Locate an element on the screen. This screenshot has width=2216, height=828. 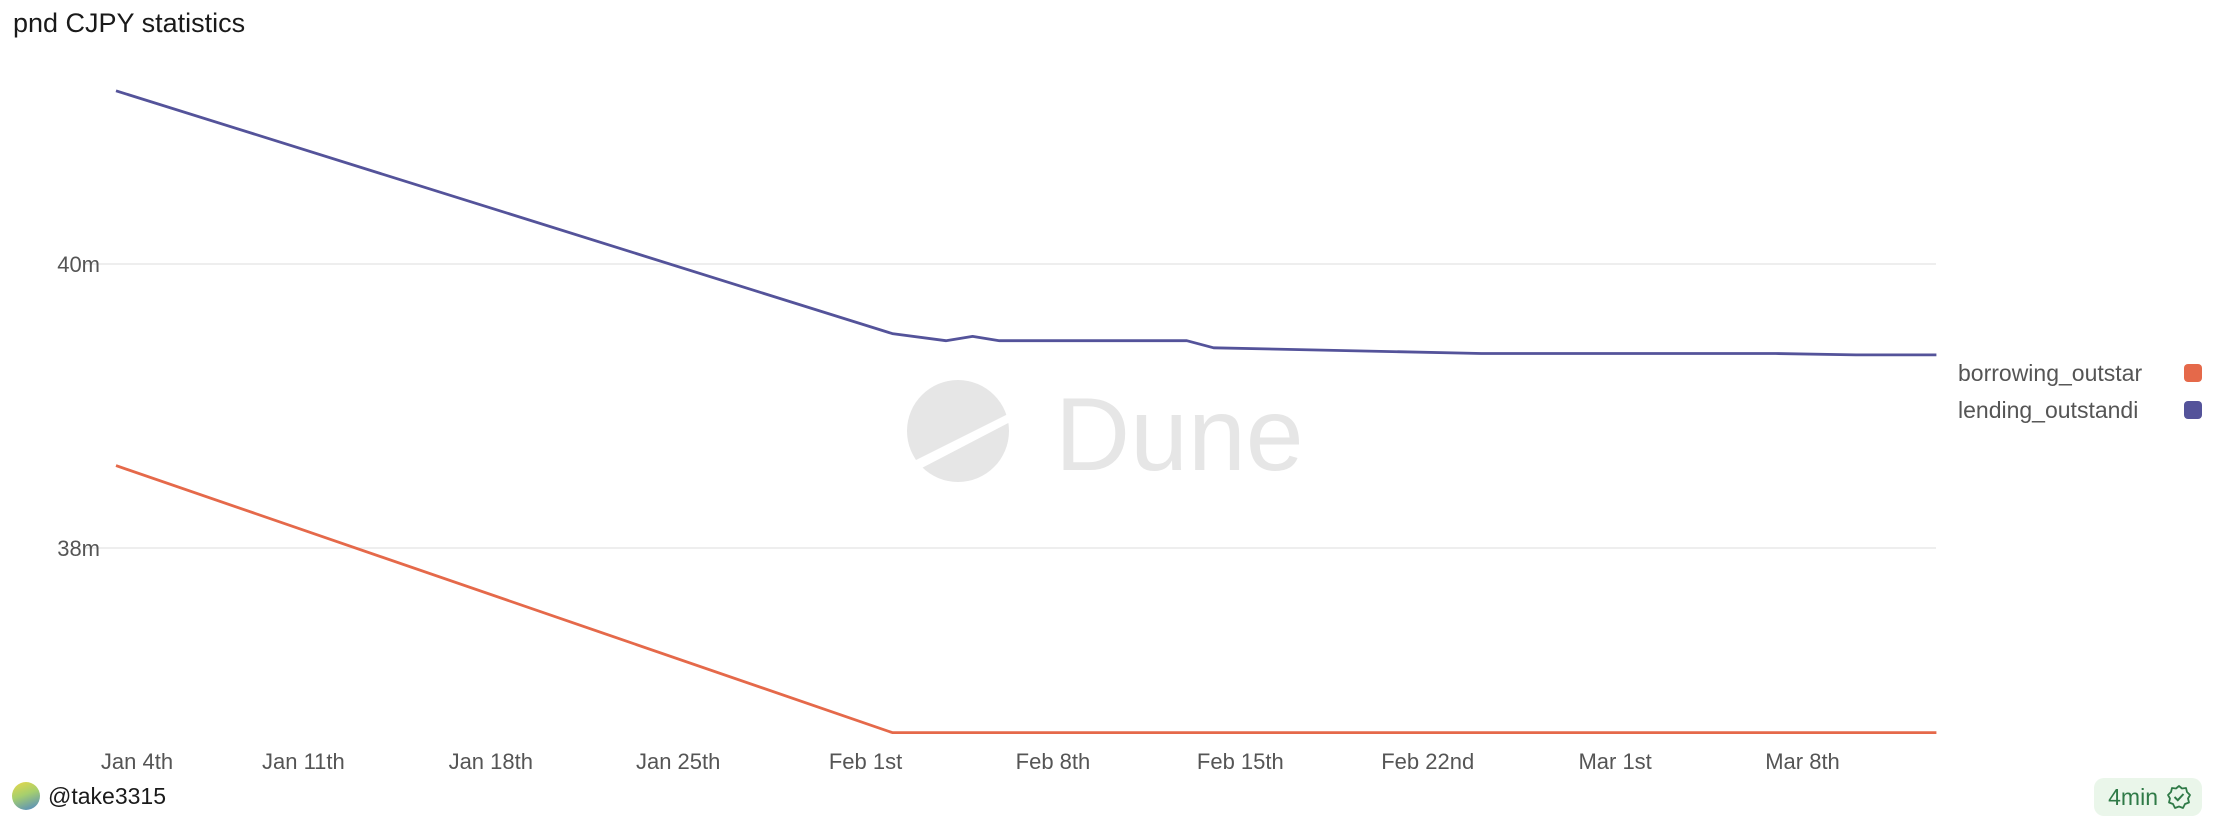
x-tick-label: Feb 15th is located at coordinates (1240, 761).